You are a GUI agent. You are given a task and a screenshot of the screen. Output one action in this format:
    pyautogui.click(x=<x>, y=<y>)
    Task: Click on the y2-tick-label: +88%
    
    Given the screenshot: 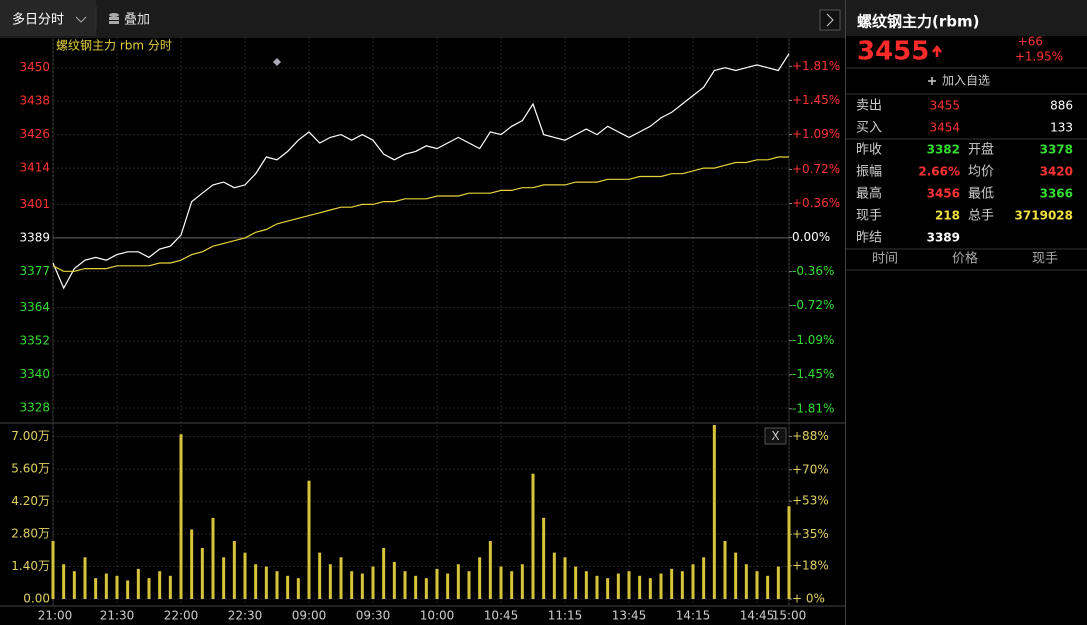 What is the action you would take?
    pyautogui.click(x=810, y=436)
    